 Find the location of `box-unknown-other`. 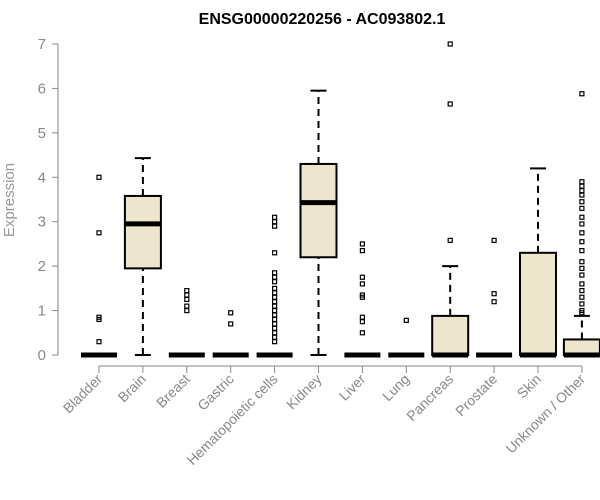

box-unknown-other is located at coordinates (581, 224).